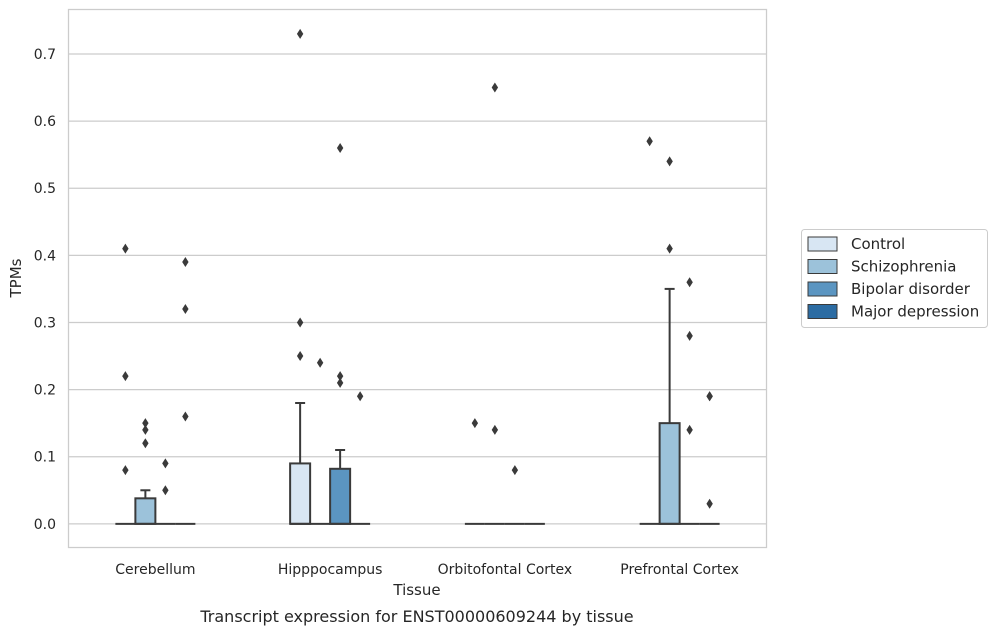  What do you see at coordinates (505, 570) in the screenshot?
I see `x-tick-label: Orbitofontal Cortex` at bounding box center [505, 570].